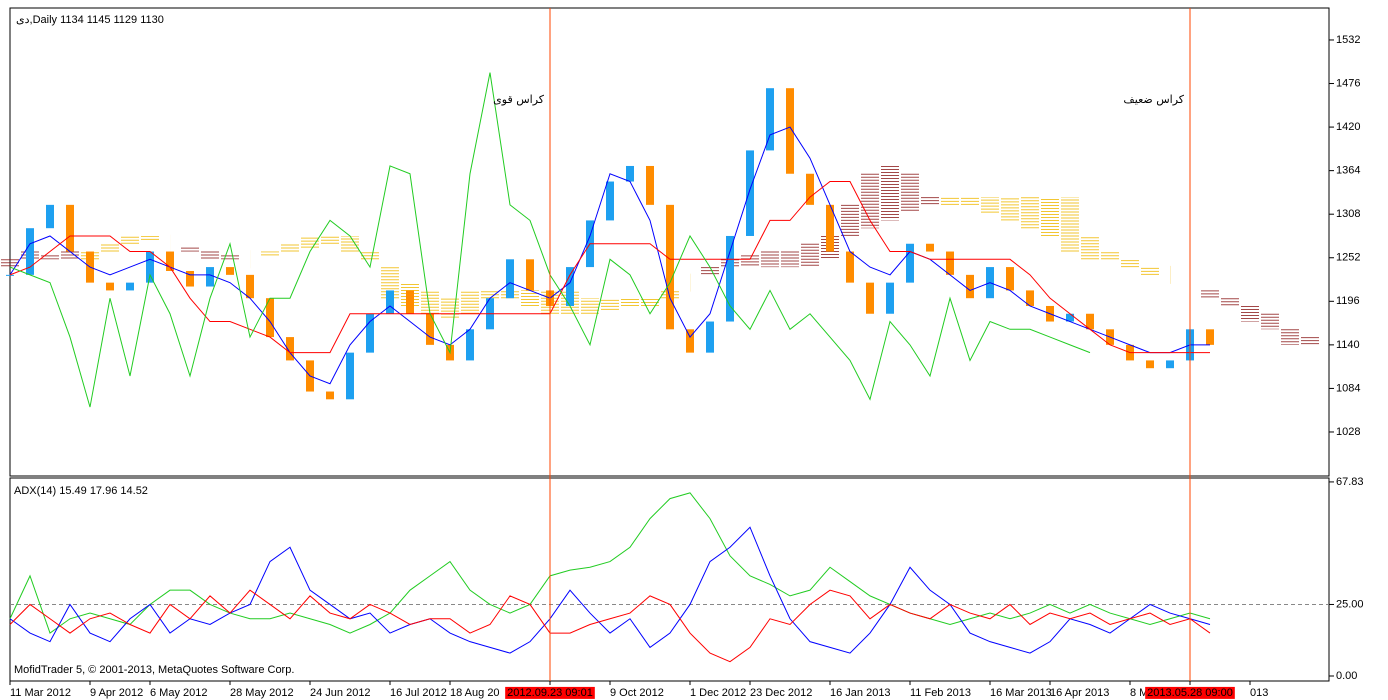 The width and height of the screenshot is (1388, 700). Describe the element at coordinates (1348, 388) in the screenshot. I see `y-tick-label: 1084` at that location.